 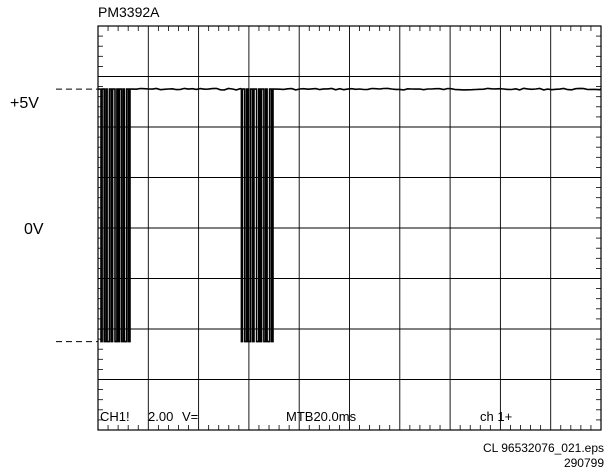 I want to click on low-level-label: 0V, so click(x=34, y=229).